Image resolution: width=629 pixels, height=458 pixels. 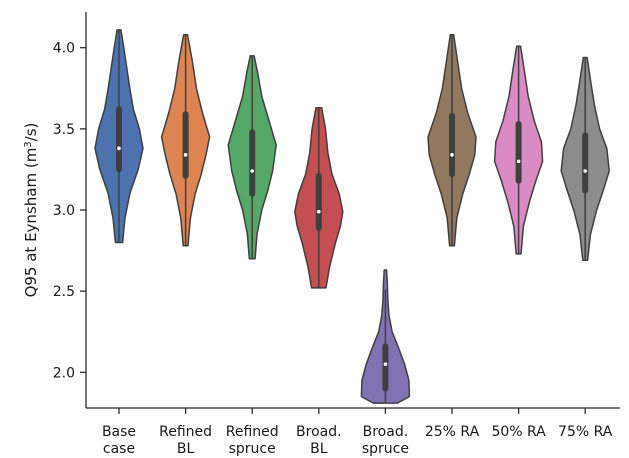 What do you see at coordinates (64, 130) in the screenshot?
I see `y-tick-label: 3.5` at bounding box center [64, 130].